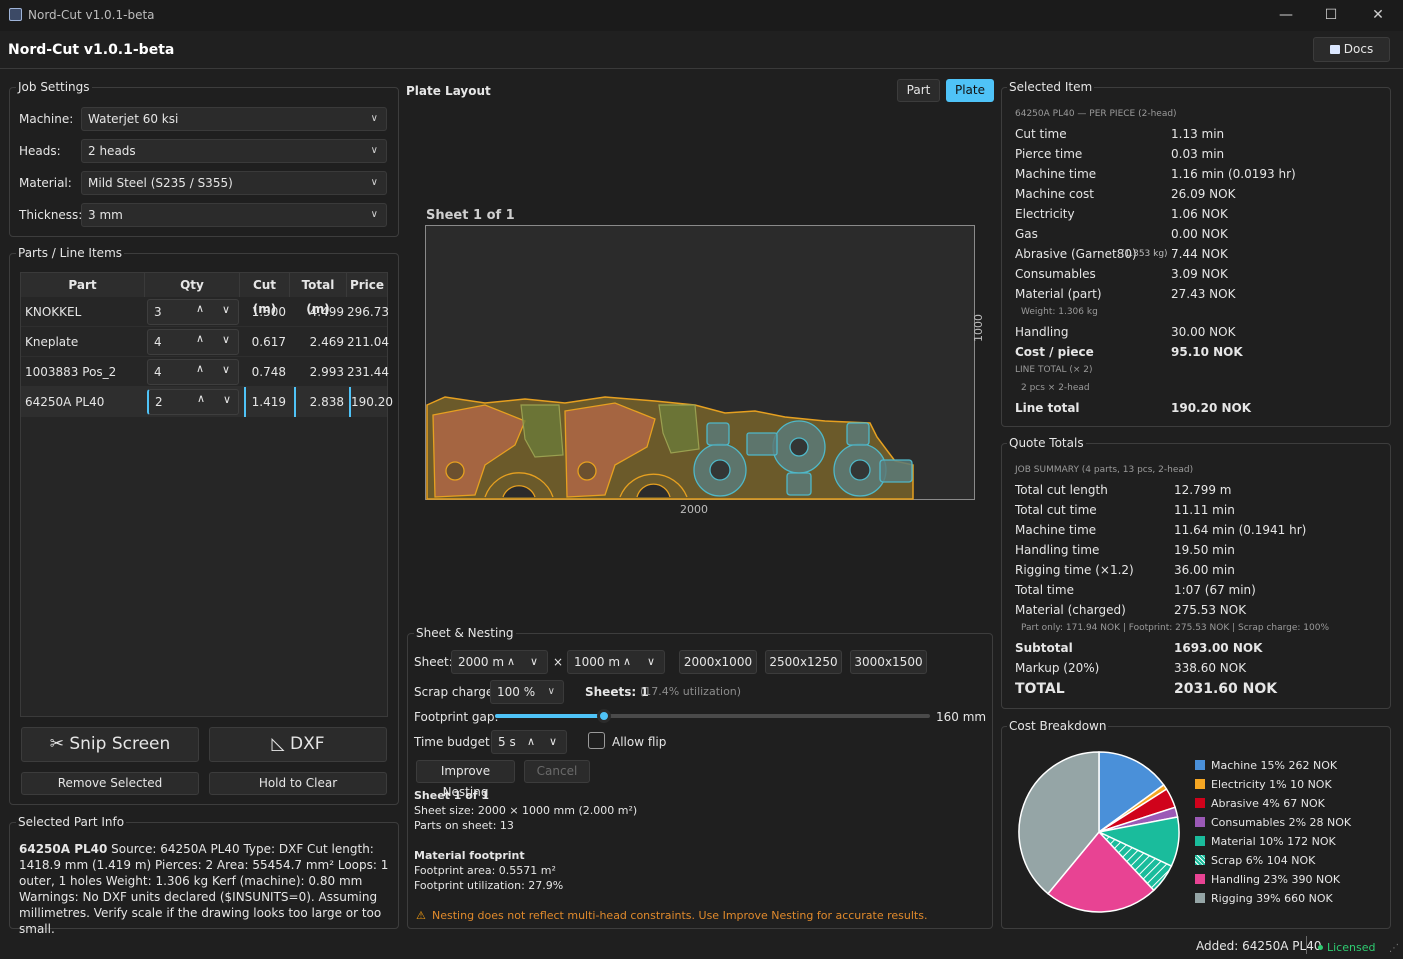 This screenshot has width=1403, height=959. I want to click on col-header-part: Part, so click(83, 285).